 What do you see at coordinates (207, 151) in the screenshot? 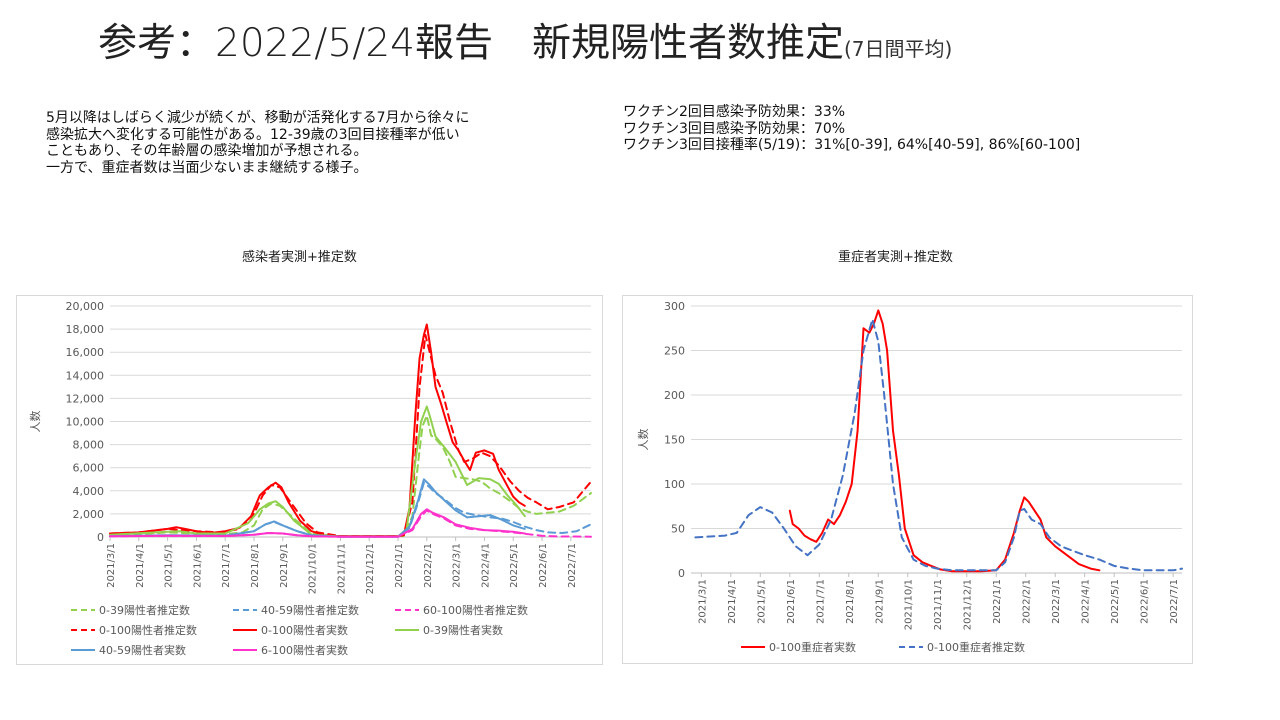
I see `note-line: こともあり、その年齢層の感染増加が予想される。` at bounding box center [207, 151].